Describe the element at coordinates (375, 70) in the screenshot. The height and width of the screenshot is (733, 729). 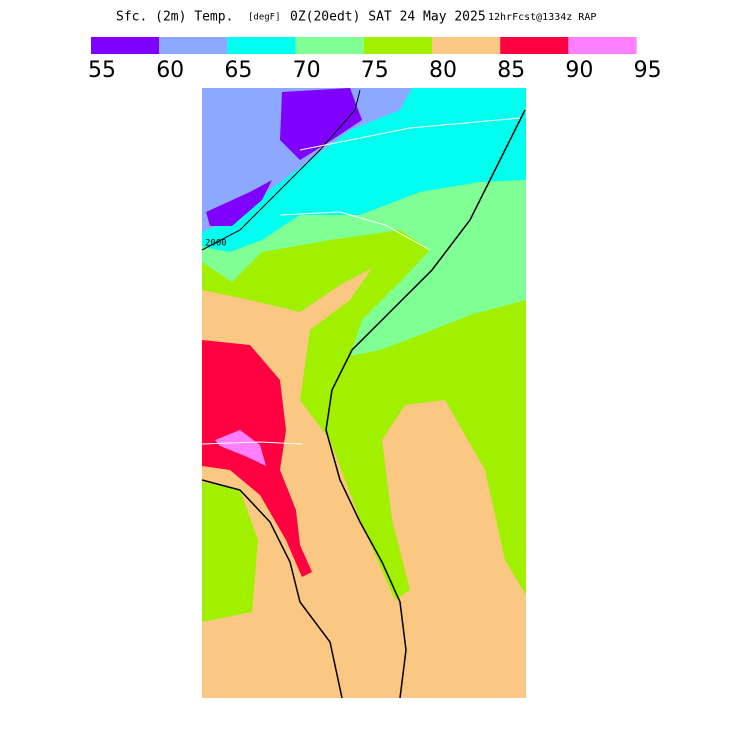
I see `legend-label: 75` at that location.